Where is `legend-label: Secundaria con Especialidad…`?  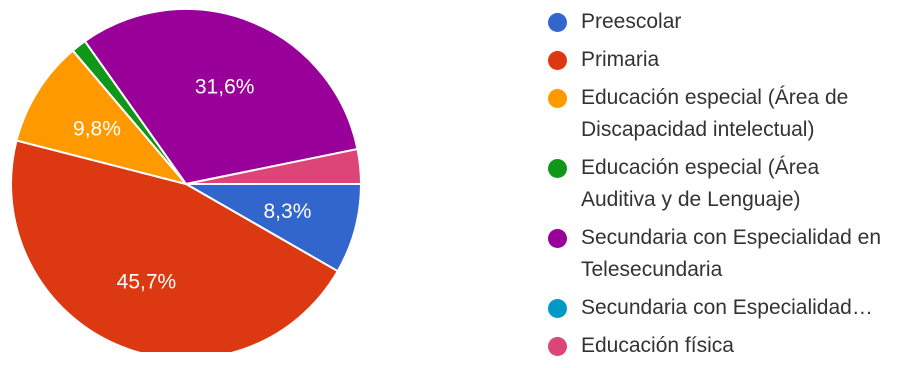 legend-label: Secundaria con Especialidad… is located at coordinates (727, 307).